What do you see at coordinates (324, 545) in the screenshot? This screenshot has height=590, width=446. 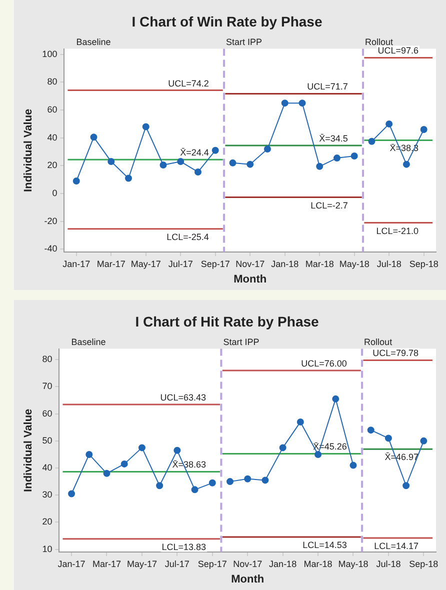 I see `series-label: LCL=14.53` at bounding box center [324, 545].